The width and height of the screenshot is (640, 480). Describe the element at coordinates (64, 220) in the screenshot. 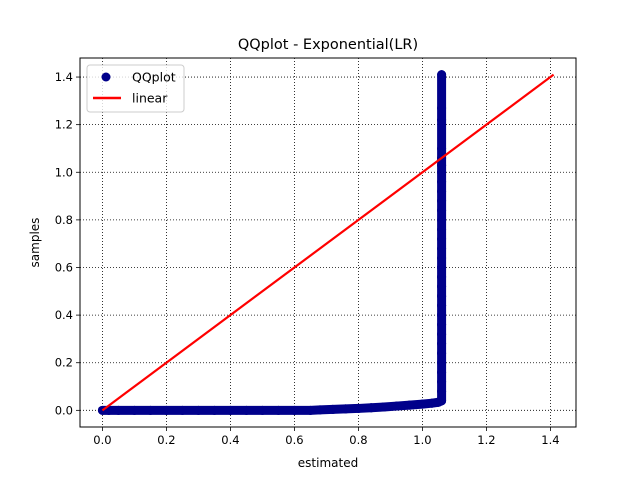

I see `y-tick-label: 0.8` at that location.